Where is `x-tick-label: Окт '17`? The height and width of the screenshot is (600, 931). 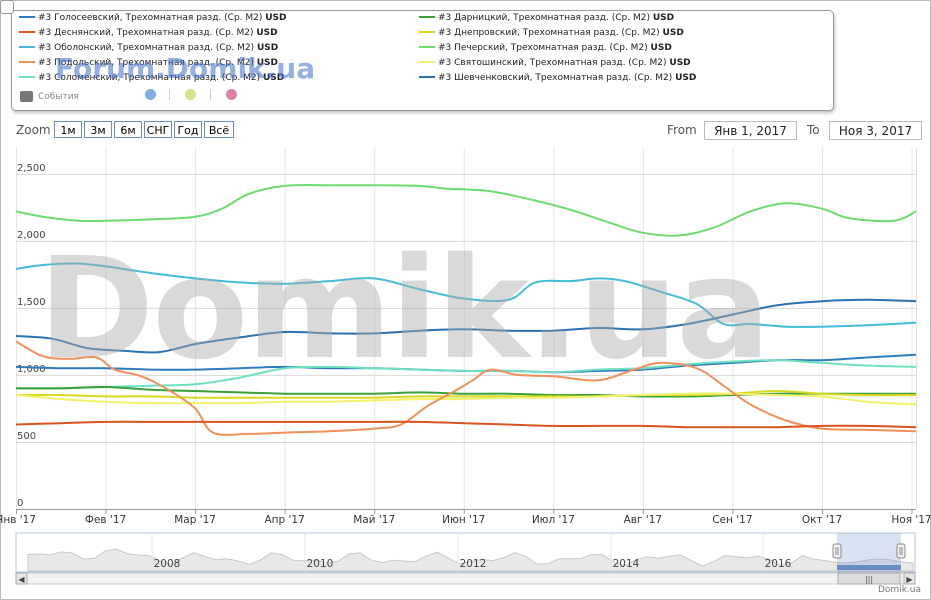 x-tick-label: Окт '17 is located at coordinates (822, 520).